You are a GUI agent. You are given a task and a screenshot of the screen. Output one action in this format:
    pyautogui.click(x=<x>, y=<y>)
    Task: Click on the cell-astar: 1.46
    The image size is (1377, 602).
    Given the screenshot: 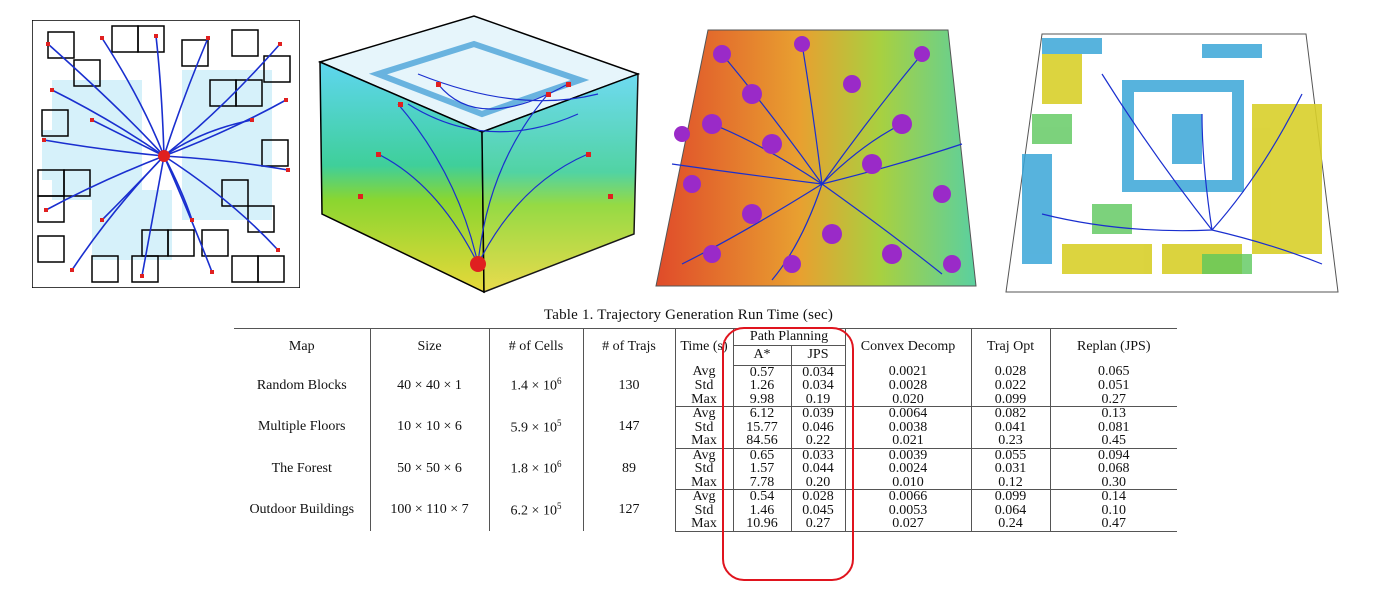 What is the action you would take?
    pyautogui.click(x=761, y=510)
    